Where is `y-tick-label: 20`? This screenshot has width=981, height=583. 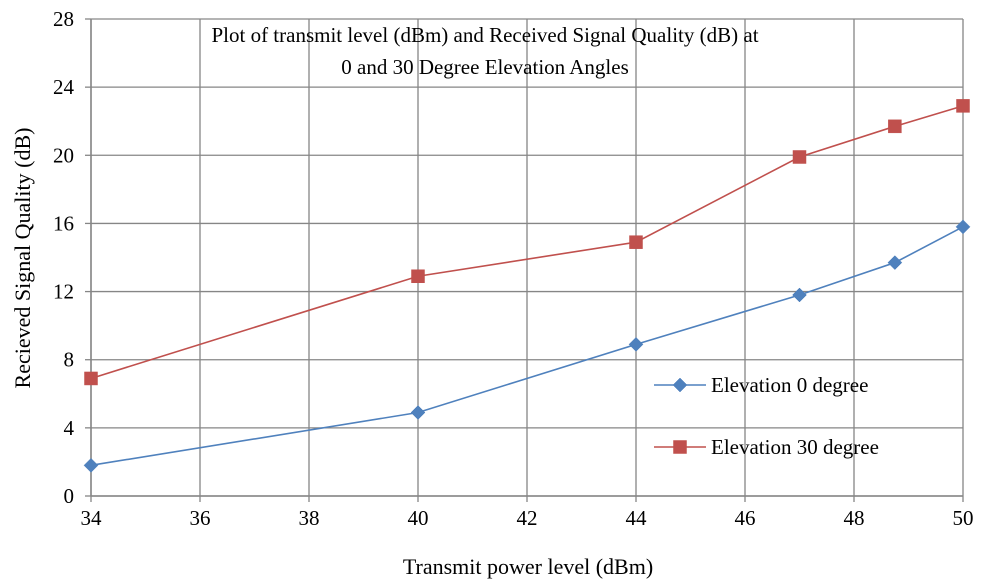 y-tick-label: 20 is located at coordinates (63, 155).